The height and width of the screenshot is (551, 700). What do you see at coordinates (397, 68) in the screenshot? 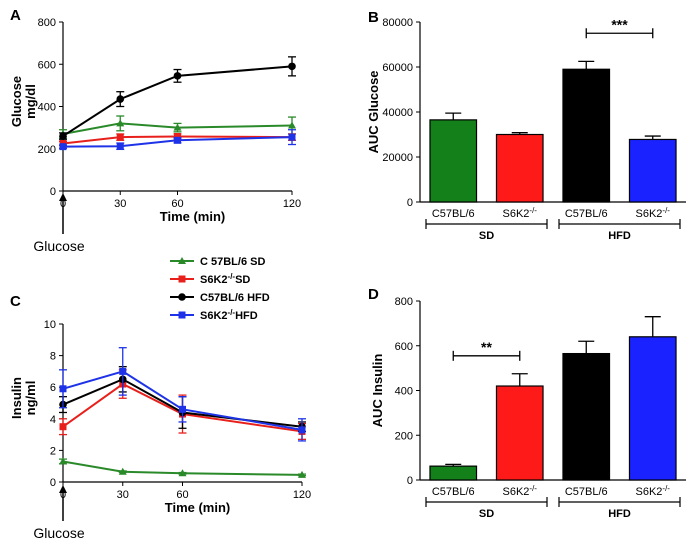
I see `y-tick-label: 60000` at bounding box center [397, 68].